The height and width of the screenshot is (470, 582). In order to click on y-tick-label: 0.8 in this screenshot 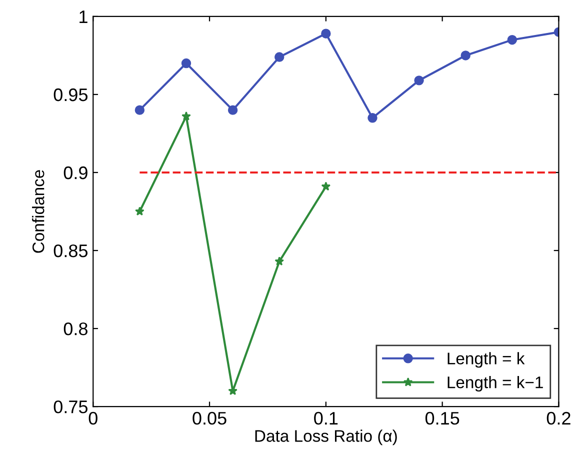, I will do `click(76, 329)`.